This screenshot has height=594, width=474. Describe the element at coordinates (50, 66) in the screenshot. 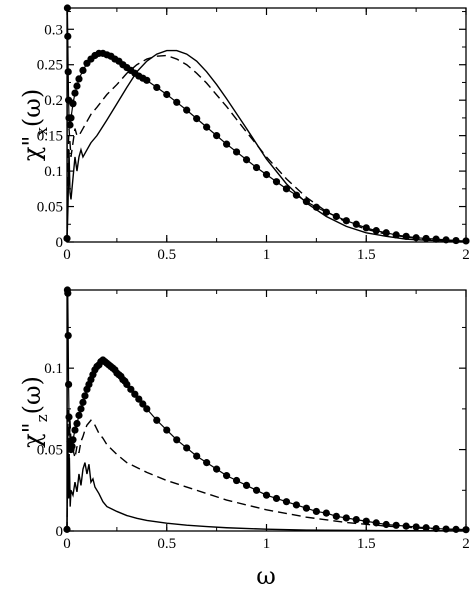

I see `y-tick-label: 0.25` at that location.